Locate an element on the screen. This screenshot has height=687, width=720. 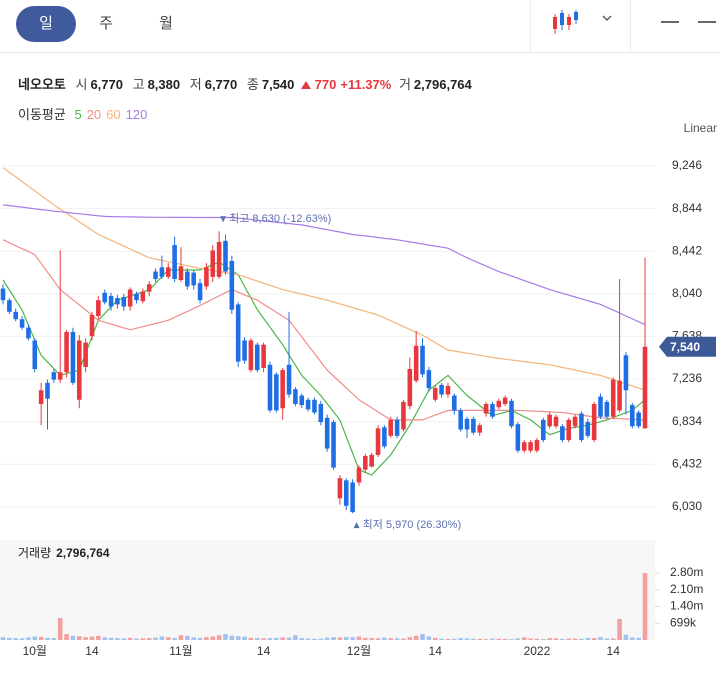
tab-week: 주 is located at coordinates (106, 23).